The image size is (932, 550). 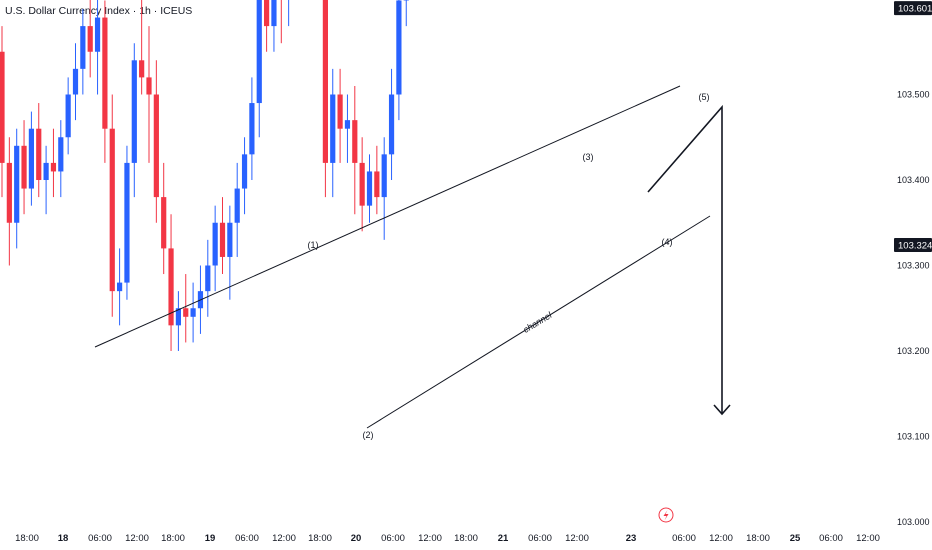 I want to click on price-badge-value: 103.324, so click(x=915, y=245).